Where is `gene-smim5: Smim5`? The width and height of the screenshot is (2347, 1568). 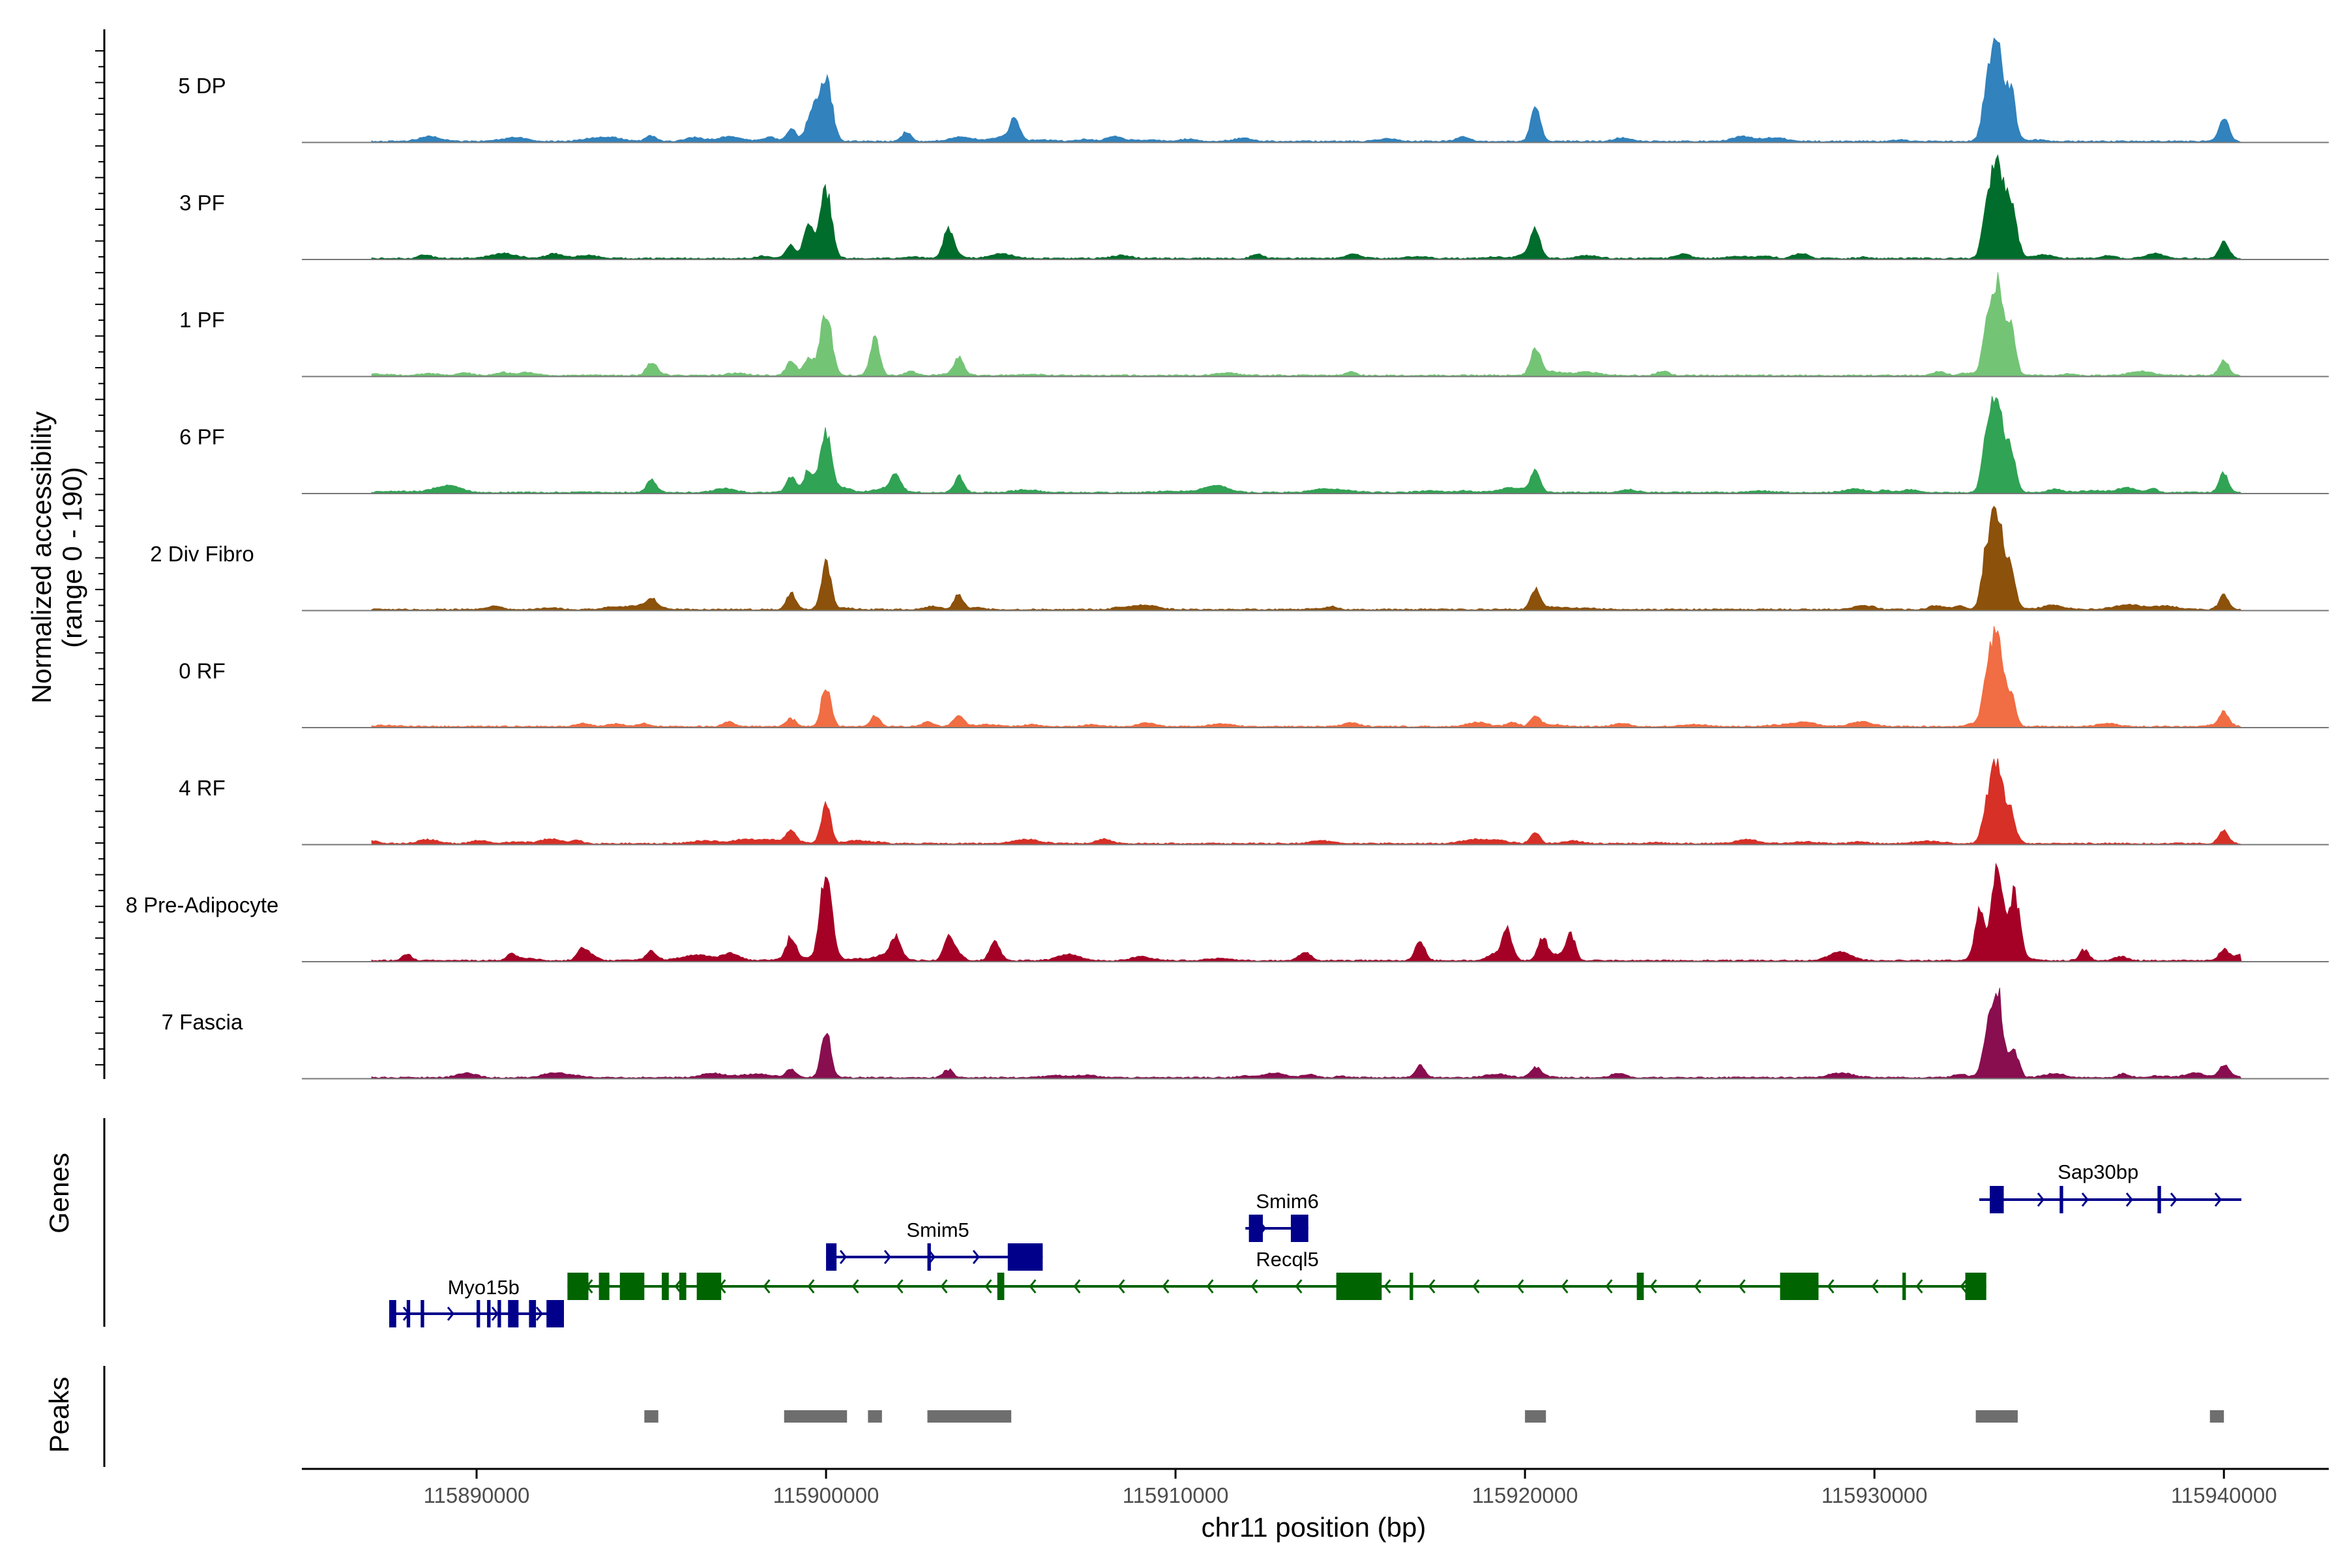 gene-smim5: Smim5 is located at coordinates (934, 1245).